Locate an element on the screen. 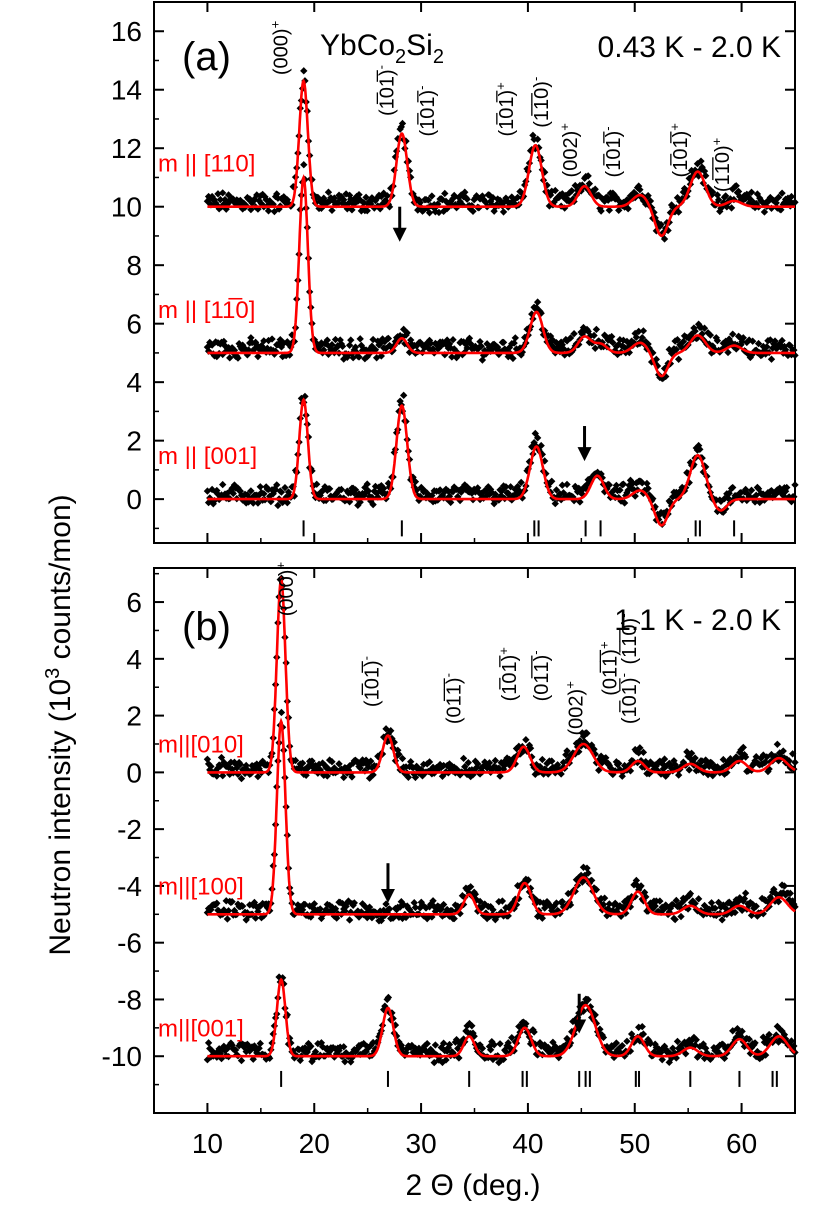 This screenshot has height=1214, width=830. pa-series-label: m || [001] is located at coordinates (207, 456).